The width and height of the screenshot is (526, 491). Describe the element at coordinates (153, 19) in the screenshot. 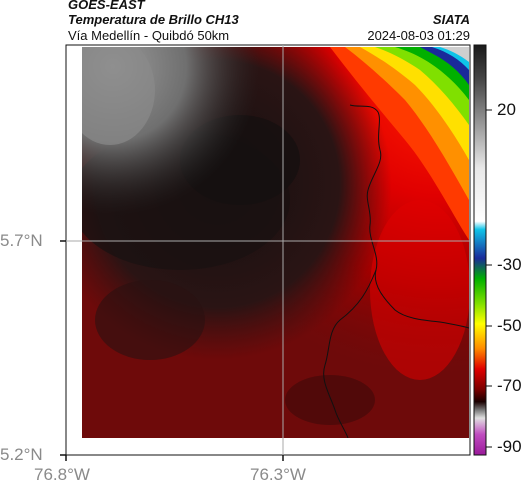

I see `product-title: Temperatura de Brillo CH13` at that location.